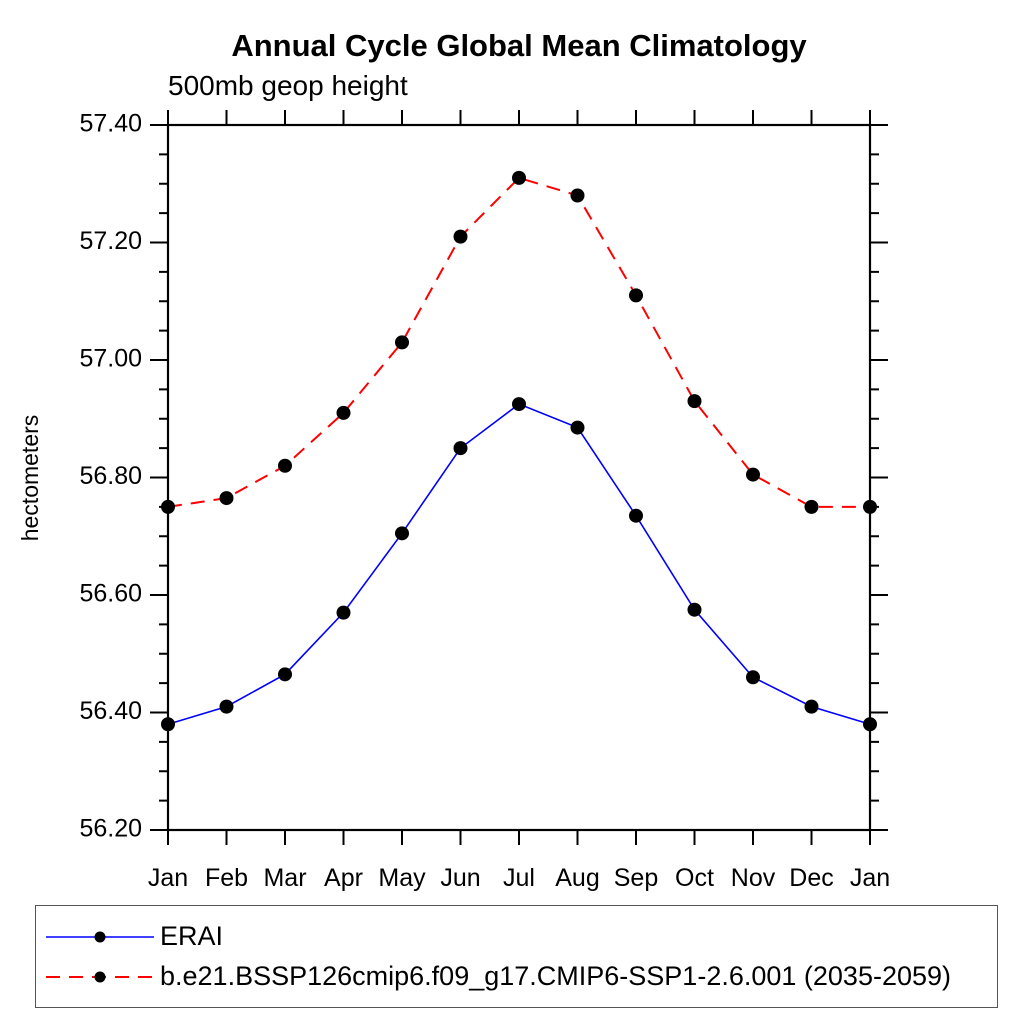 This screenshot has height=1024, width=1024. What do you see at coordinates (110, 476) in the screenshot?
I see `y-tick-label: 56.80` at bounding box center [110, 476].